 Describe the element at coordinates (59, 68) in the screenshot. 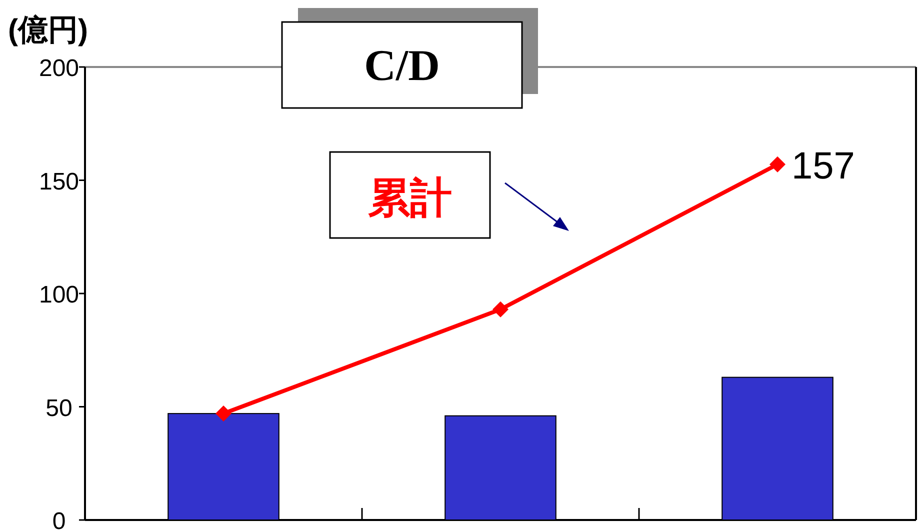

I see `y-tick-label: 200` at that location.